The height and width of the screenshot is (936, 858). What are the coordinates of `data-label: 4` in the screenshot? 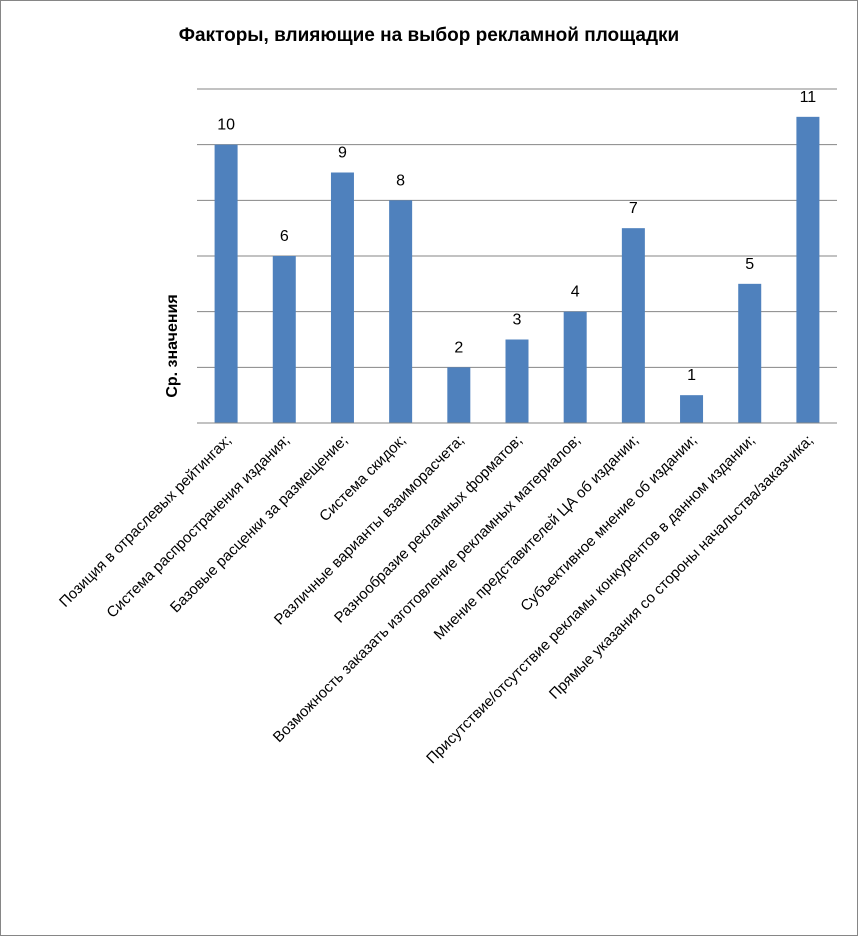 It's located at (575, 292).